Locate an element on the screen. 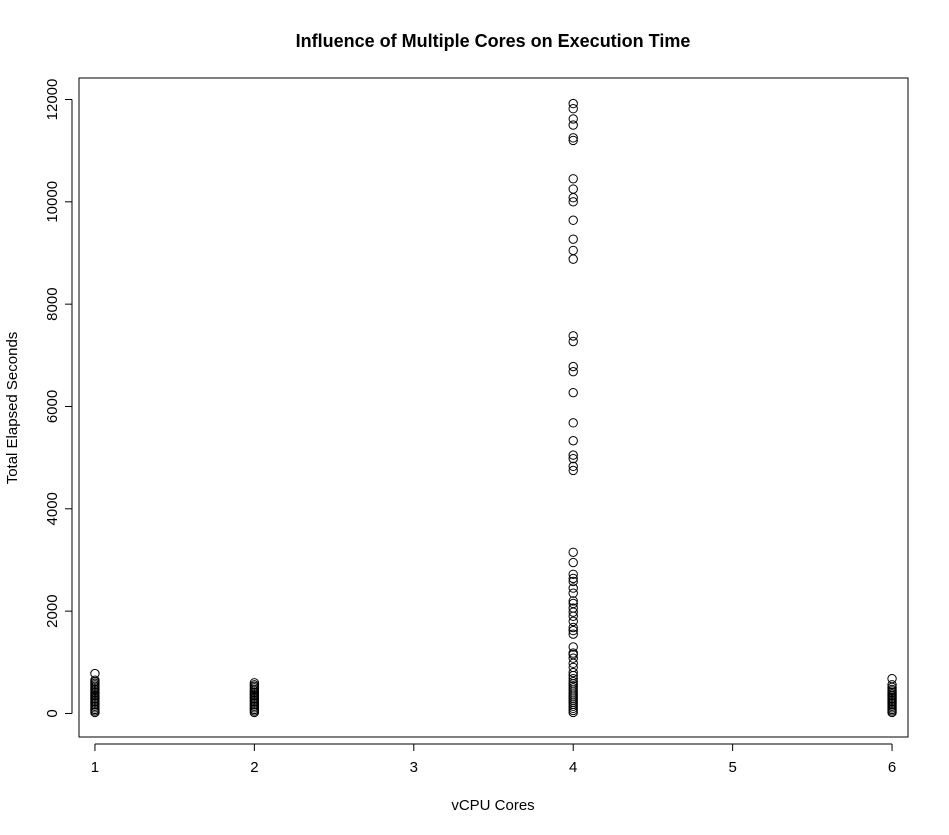  y-tick-label: 8000 is located at coordinates (52, 303).